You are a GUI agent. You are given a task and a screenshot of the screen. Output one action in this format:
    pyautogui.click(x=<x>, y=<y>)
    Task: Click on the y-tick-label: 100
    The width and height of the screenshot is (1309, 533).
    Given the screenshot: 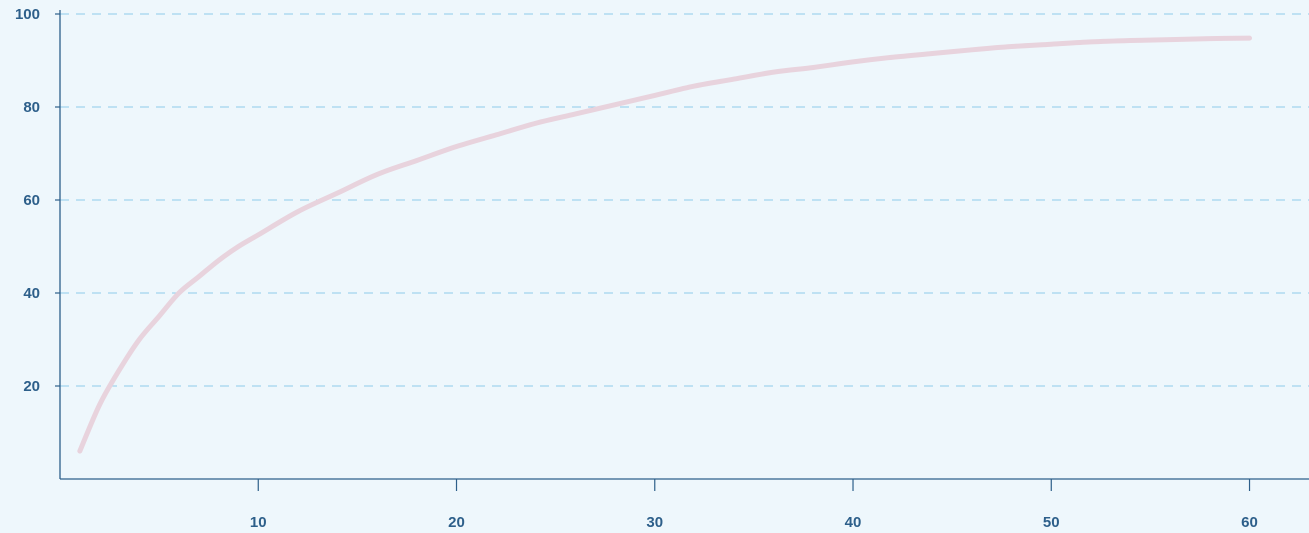 What is the action you would take?
    pyautogui.click(x=27, y=14)
    